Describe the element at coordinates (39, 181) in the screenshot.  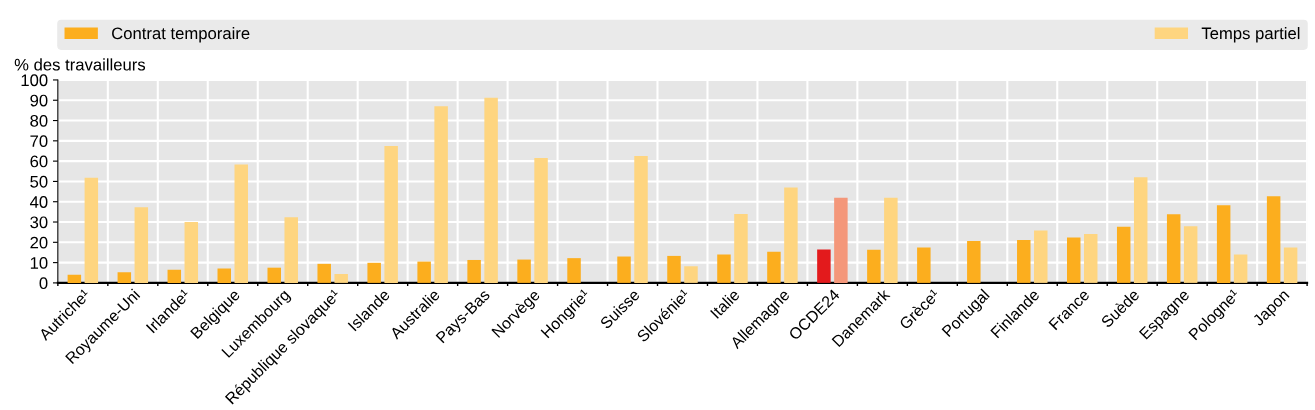
I see `y-tick-label: 50` at that location.